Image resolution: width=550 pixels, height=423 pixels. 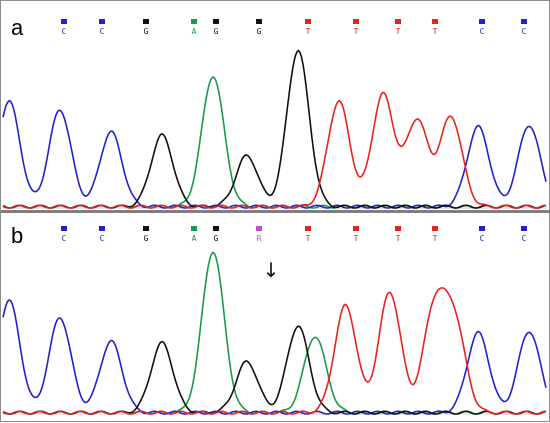 What do you see at coordinates (271, 270) in the screenshot?
I see `mutation-arrow-icon: ↓` at bounding box center [271, 270].